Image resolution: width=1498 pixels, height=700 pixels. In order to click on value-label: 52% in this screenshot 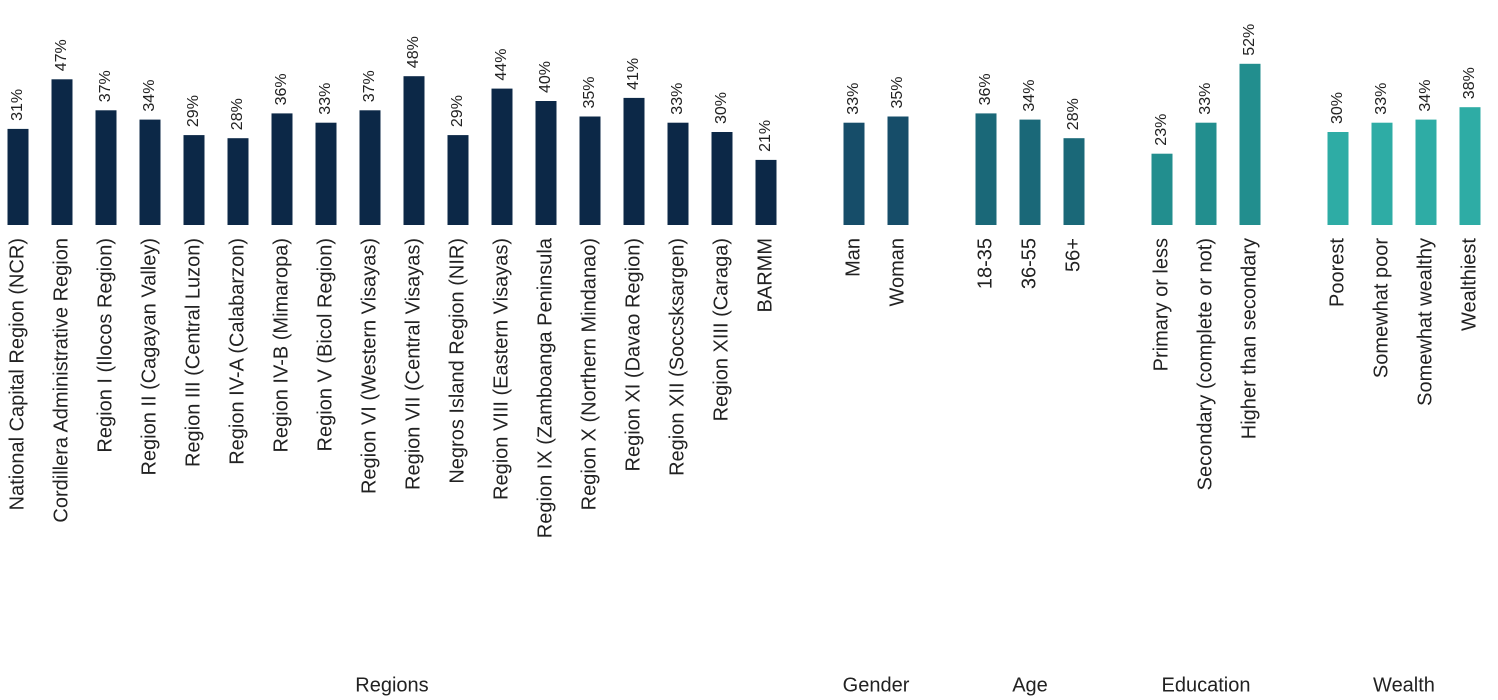, I will do `click(1249, 40)`.